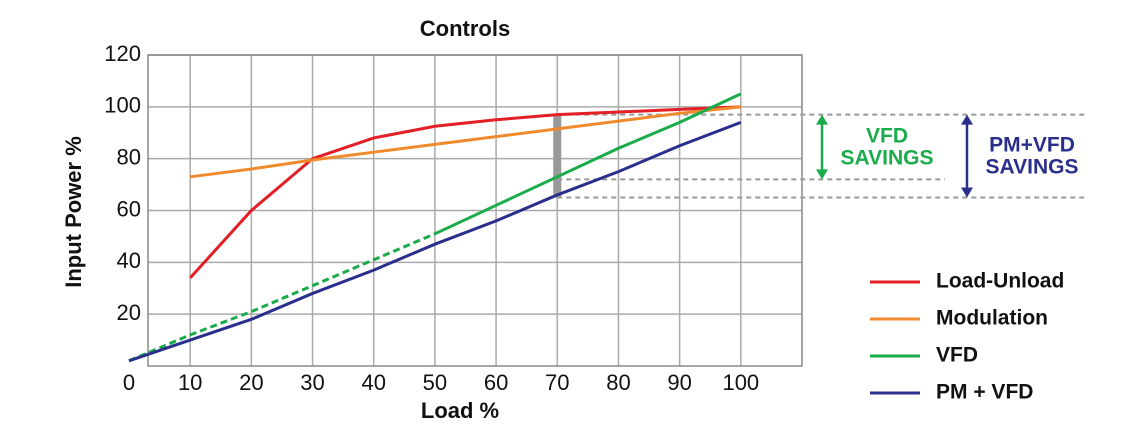 This screenshot has height=443, width=1141. Describe the element at coordinates (984, 392) in the screenshot. I see `legend-label: PM + VFD` at that location.